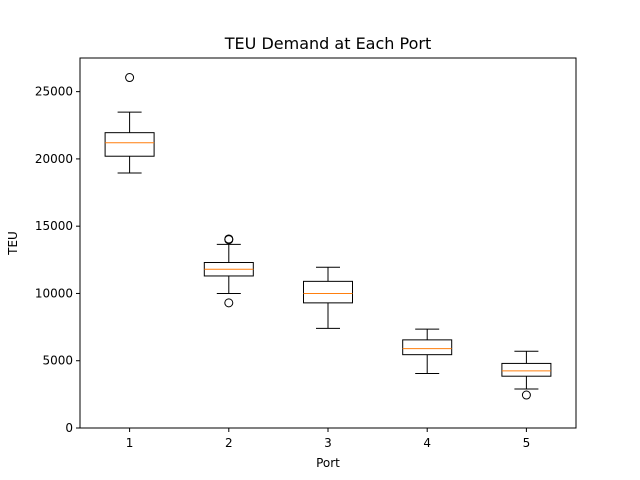  I want to click on y-axis-label: TEU, so click(13, 243).